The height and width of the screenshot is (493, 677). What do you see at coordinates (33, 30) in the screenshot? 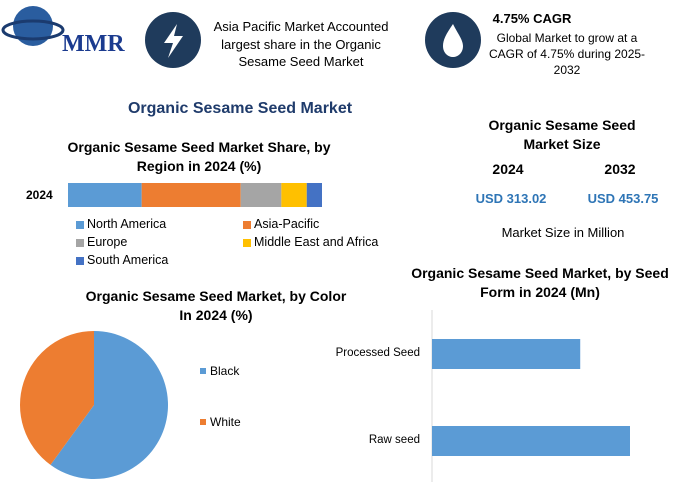
I see `logo-orbit` at bounding box center [33, 30].